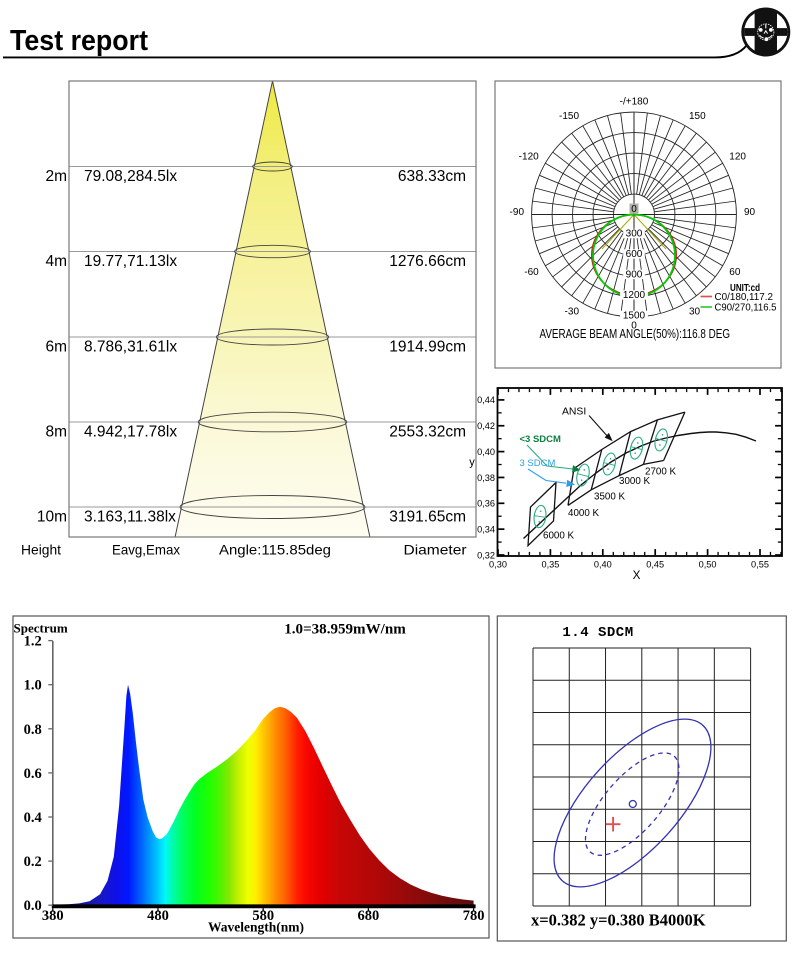  I want to click on svg-text: 0.8, so click(33, 730).